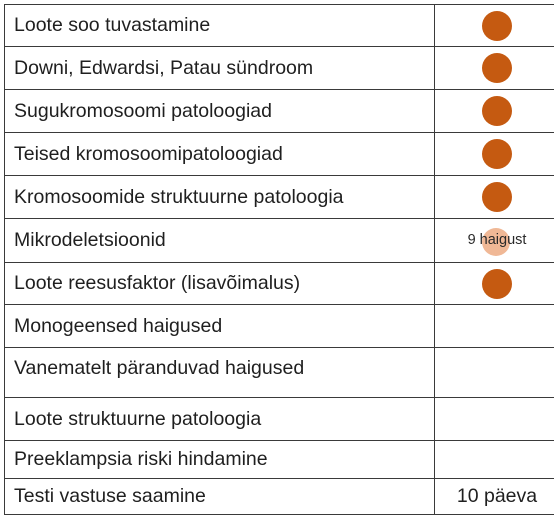 Image resolution: width=554 pixels, height=527 pixels. I want to click on table-row: Monogeensed haigused, so click(279, 326).